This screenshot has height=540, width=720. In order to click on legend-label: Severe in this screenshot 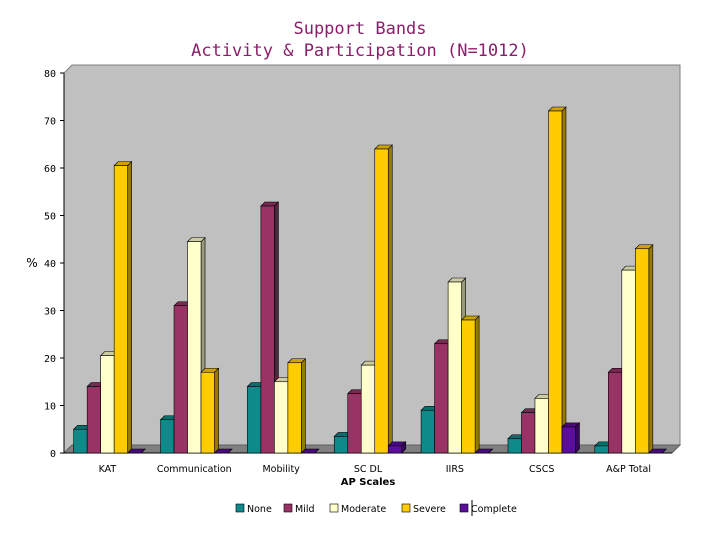, I will do `click(429, 509)`.